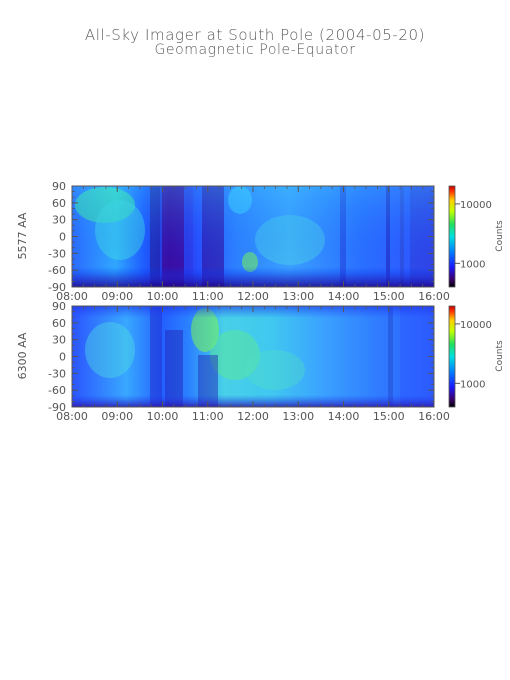 The height and width of the screenshot is (680, 510). What do you see at coordinates (500, 236) in the screenshot?
I see `colorbar-label-5577: Counts` at bounding box center [500, 236].